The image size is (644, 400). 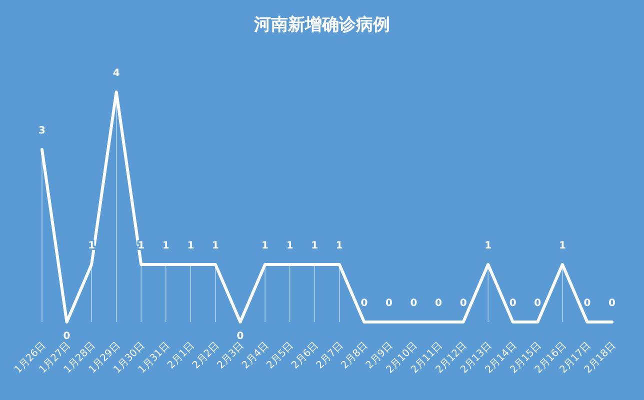 I want to click on chart-title: 河南新增确诊病例, so click(x=321, y=25).